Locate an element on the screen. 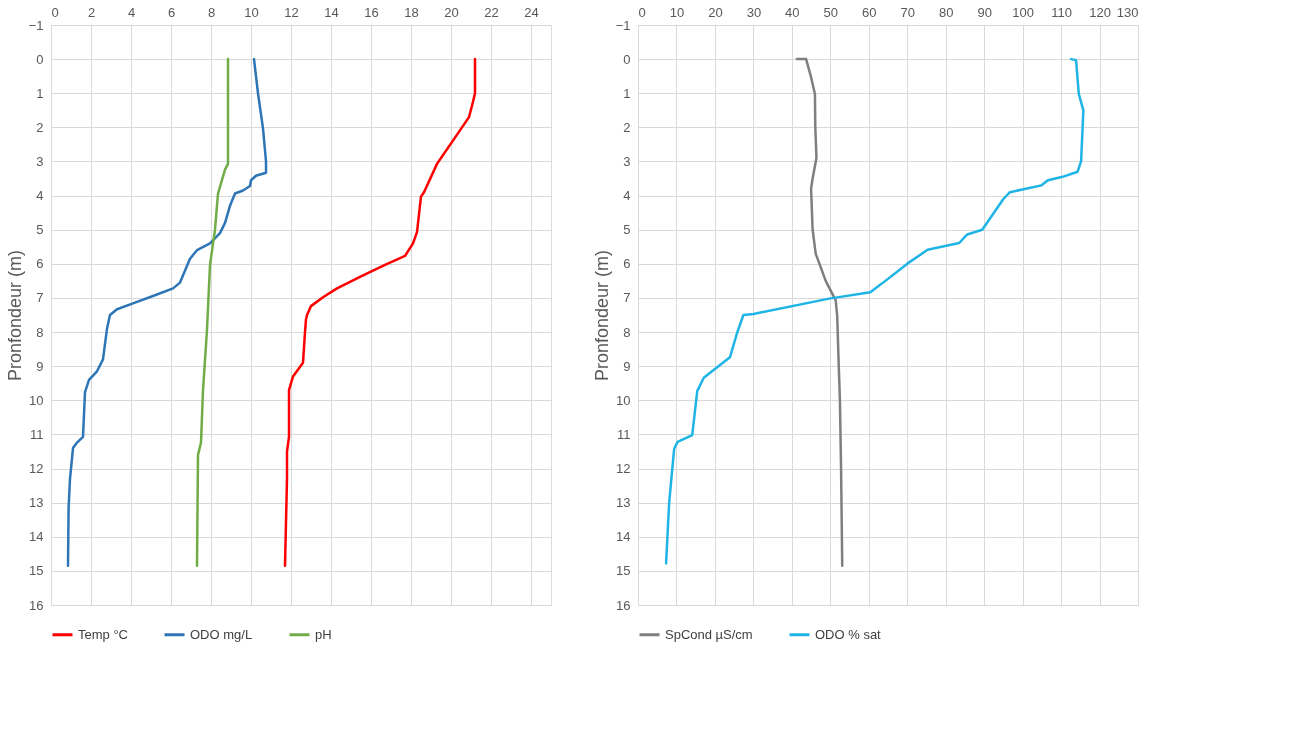 The height and width of the screenshot is (731, 1290). x-tick-label: 22 is located at coordinates (491, 12).